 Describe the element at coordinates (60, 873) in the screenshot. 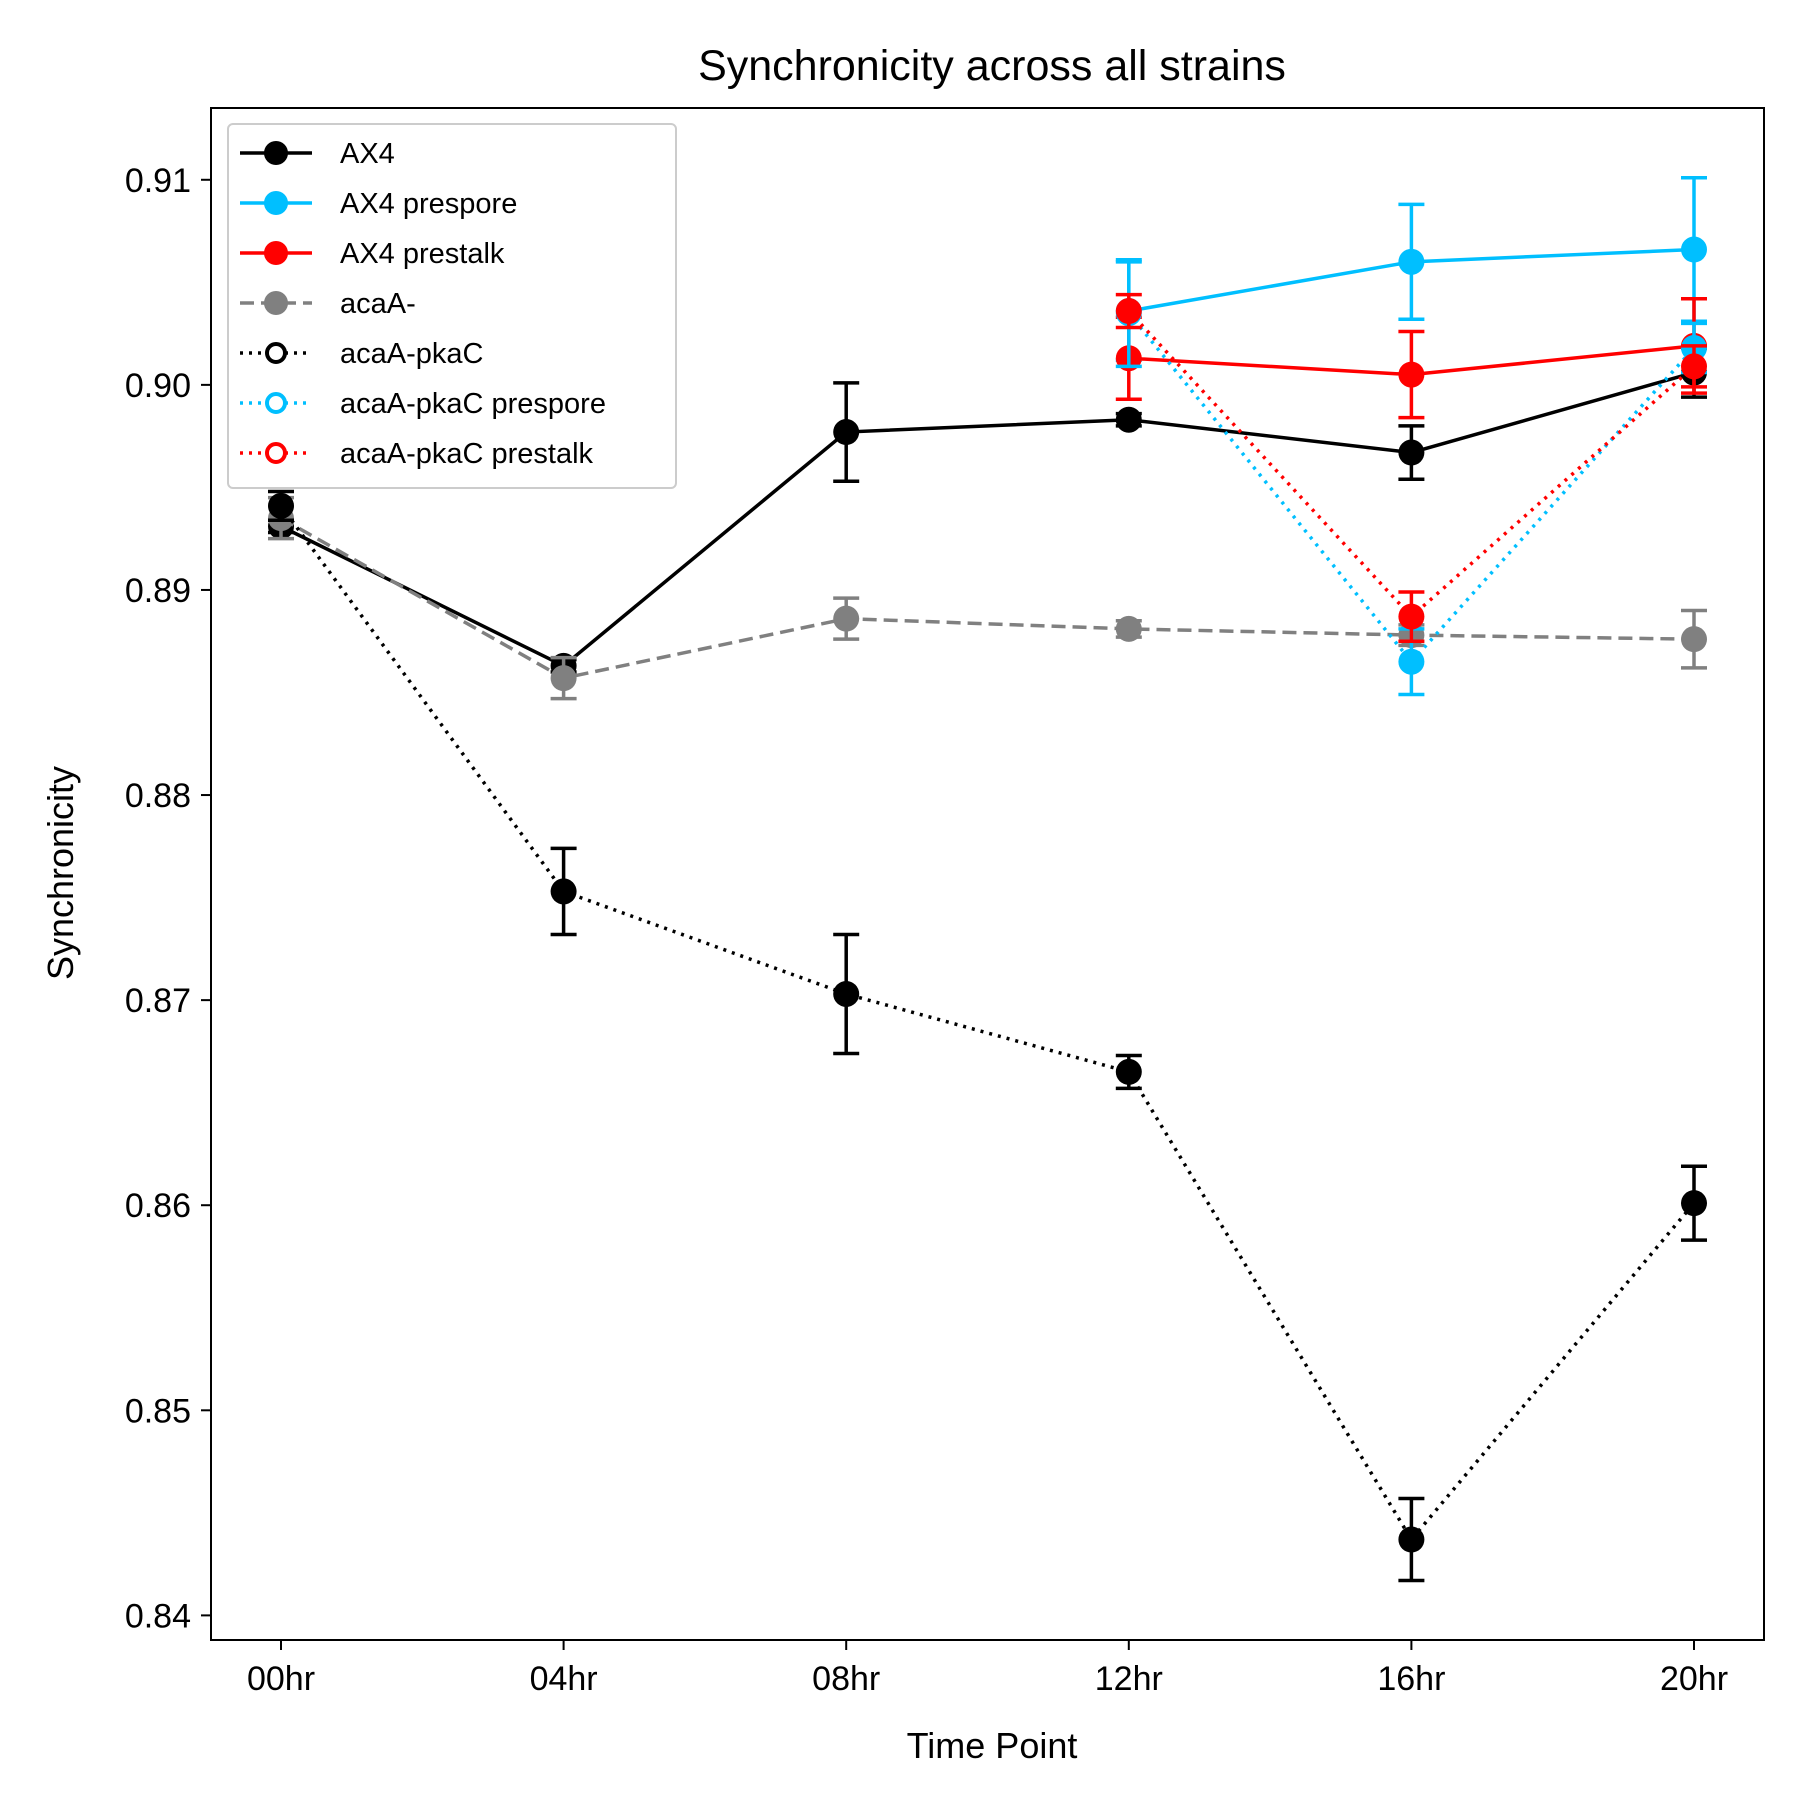

I see `y-axis-label: Synchronicity` at that location.